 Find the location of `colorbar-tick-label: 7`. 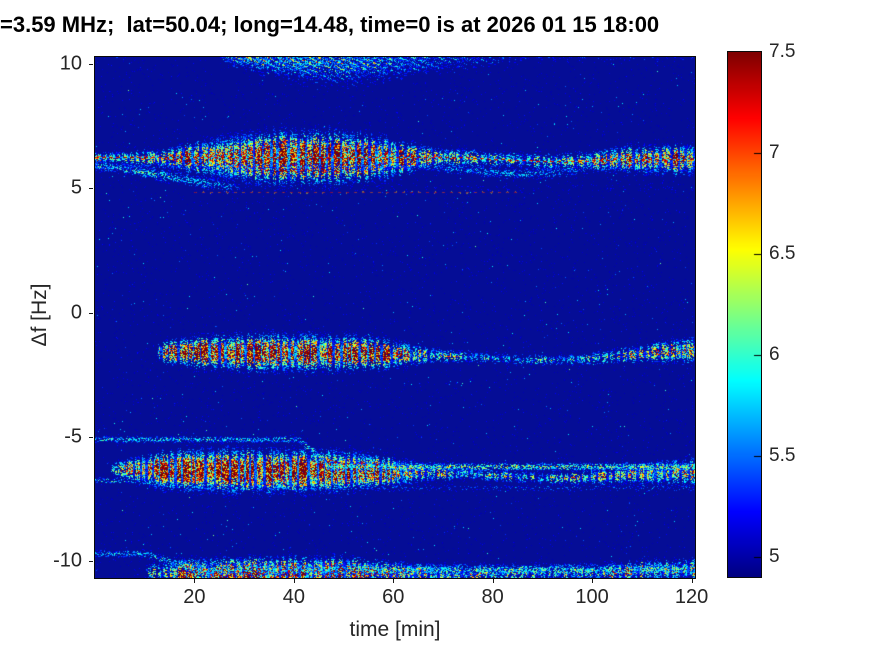

colorbar-tick-label: 7 is located at coordinates (774, 152).